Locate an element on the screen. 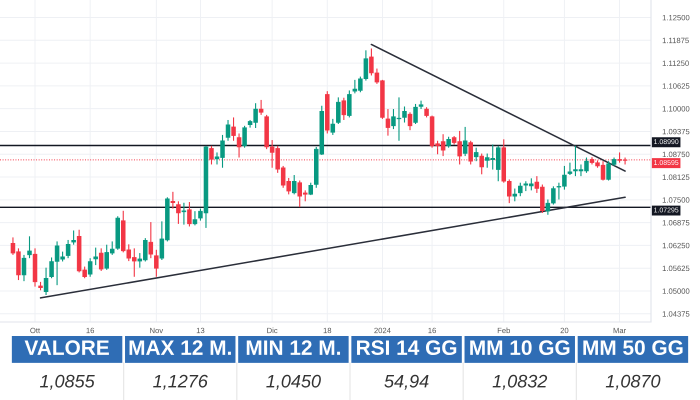  text: 1,0855 is located at coordinates (67, 382).